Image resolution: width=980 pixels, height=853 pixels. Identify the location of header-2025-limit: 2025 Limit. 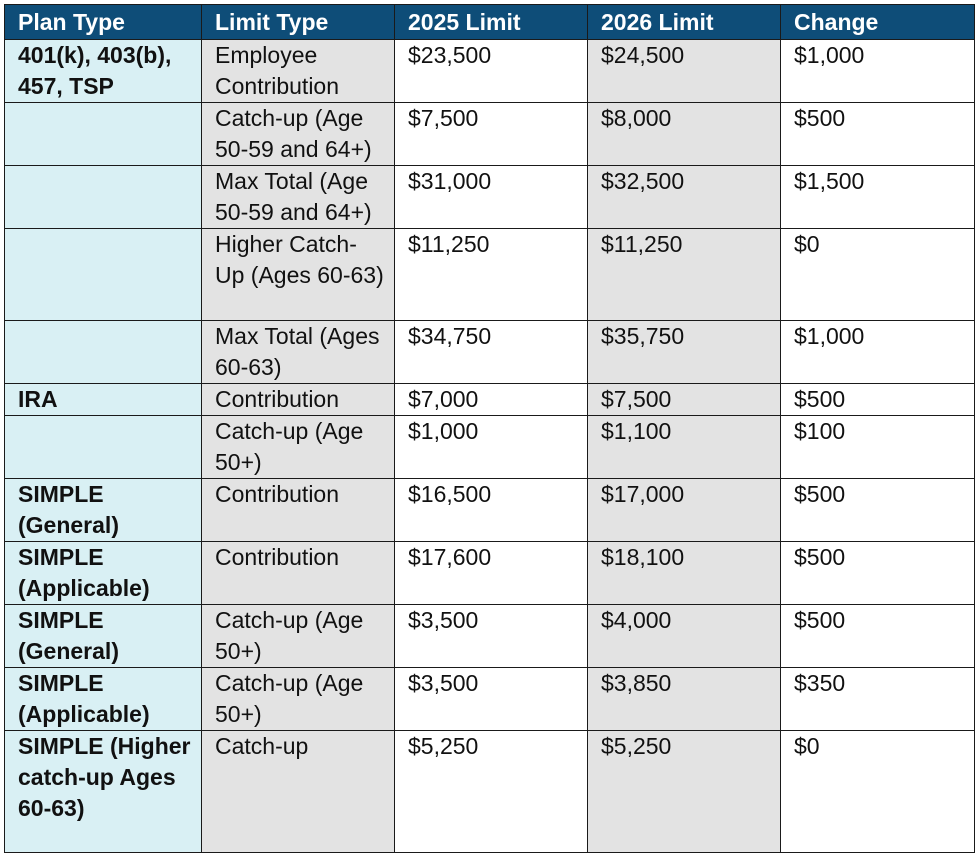
(491, 22).